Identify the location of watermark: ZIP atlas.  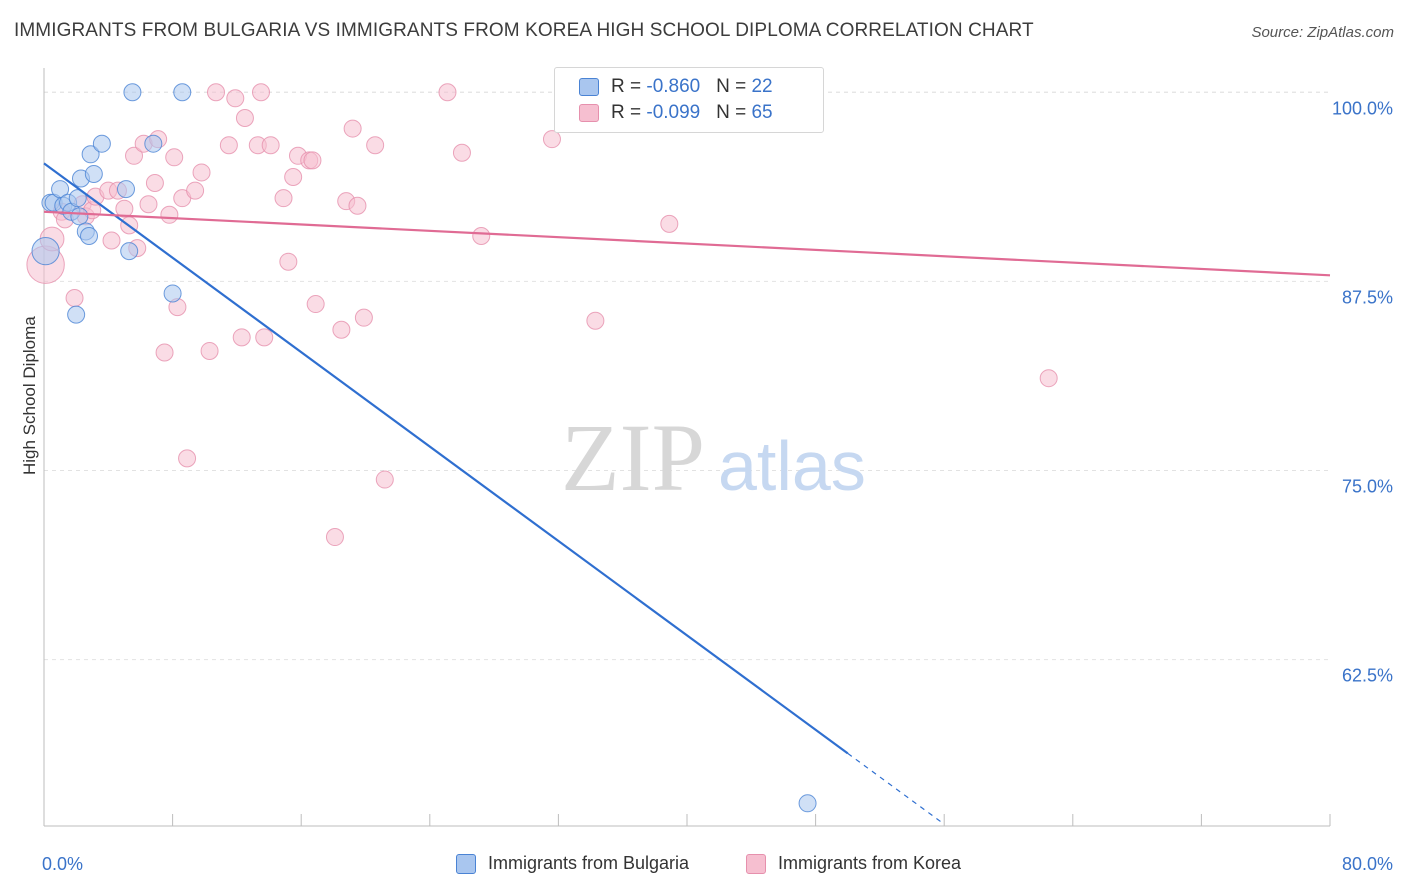
(713, 457).